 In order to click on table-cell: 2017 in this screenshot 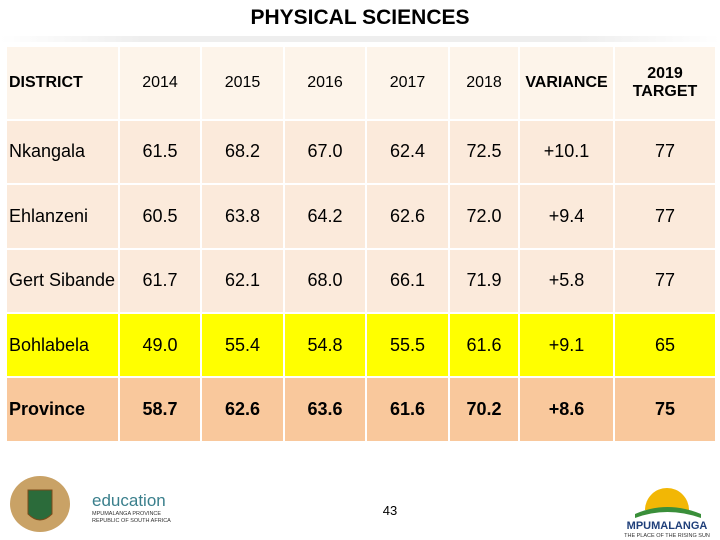, I will do `click(407, 83)`.